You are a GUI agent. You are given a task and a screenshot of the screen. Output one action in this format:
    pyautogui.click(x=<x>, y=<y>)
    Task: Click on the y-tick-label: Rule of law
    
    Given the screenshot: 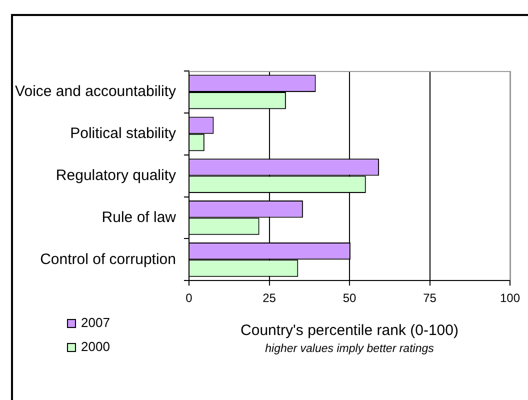 What is the action you would take?
    pyautogui.click(x=139, y=217)
    